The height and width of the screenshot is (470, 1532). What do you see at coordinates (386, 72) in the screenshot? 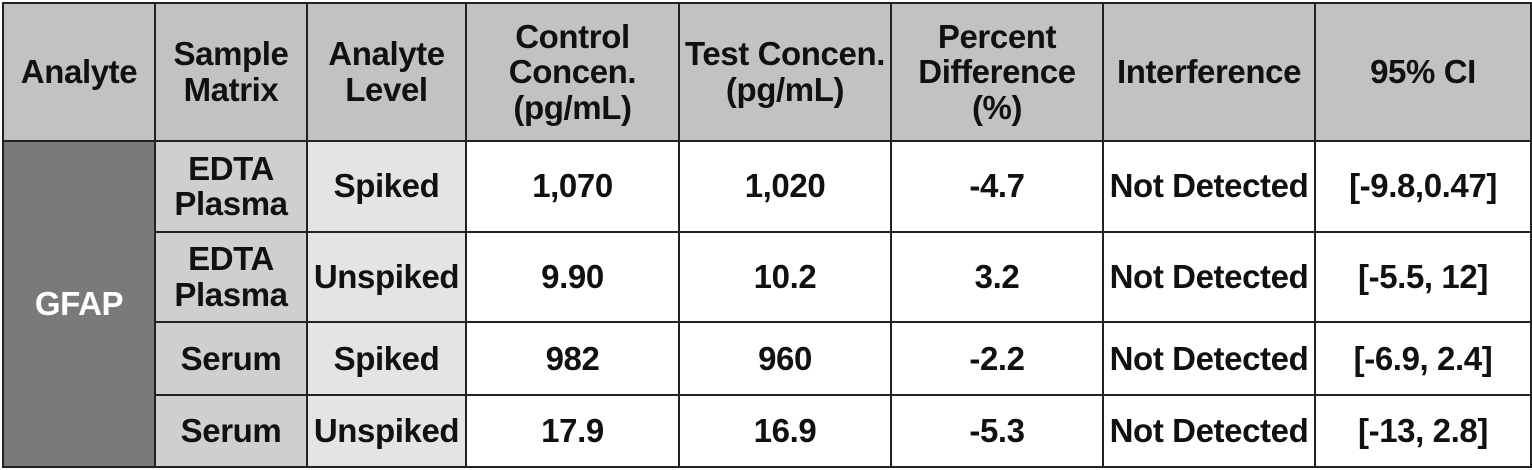
I see `header-analyte-level: Analyte Level` at bounding box center [386, 72].